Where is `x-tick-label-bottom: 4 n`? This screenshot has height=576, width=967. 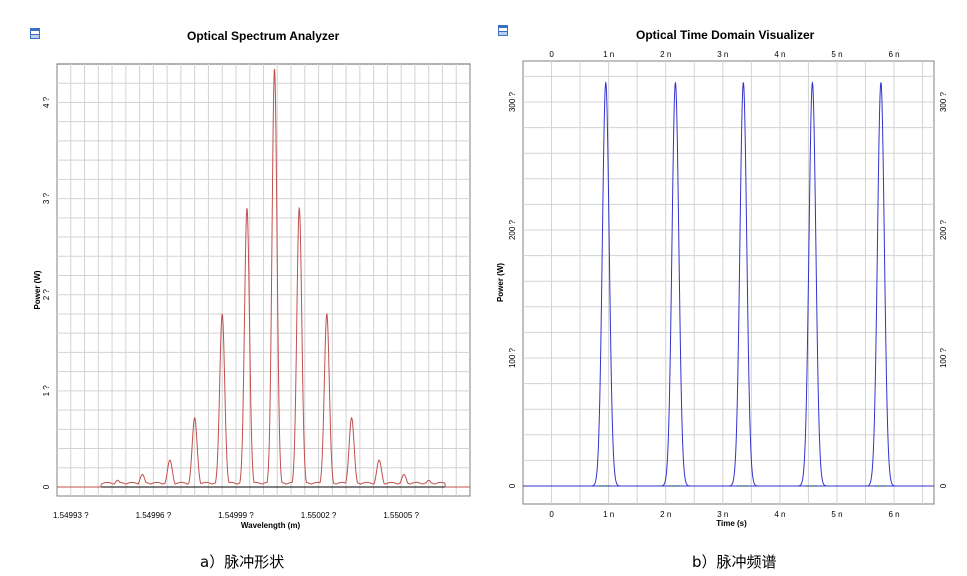 x-tick-label-bottom: 4 n is located at coordinates (779, 514).